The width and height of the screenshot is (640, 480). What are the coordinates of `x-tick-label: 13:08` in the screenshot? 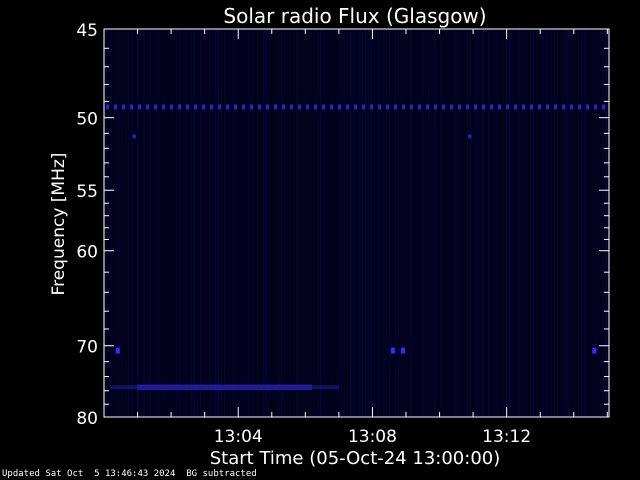 It's located at (372, 437).